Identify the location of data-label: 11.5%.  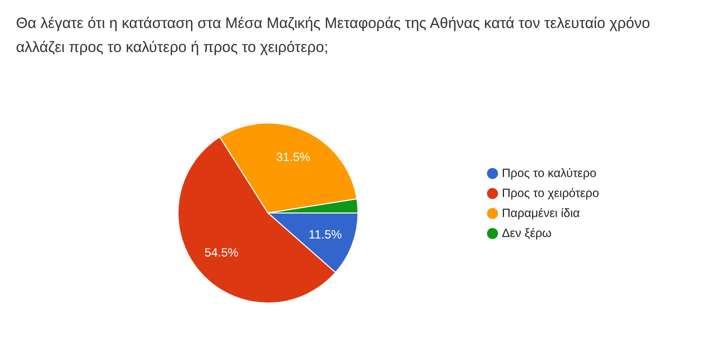
(325, 235).